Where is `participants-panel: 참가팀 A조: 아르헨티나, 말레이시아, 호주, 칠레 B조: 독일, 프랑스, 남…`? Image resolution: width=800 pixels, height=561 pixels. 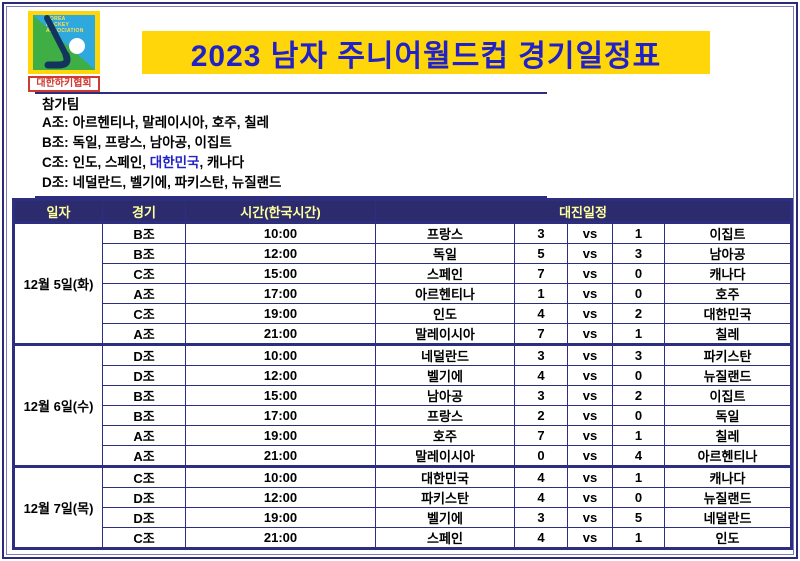 participants-panel: 참가팀 A조: 아르헨티나, 말레이시아, 호주, 칠레 B조: 독일, 프랑스, 남… is located at coordinates (291, 145).